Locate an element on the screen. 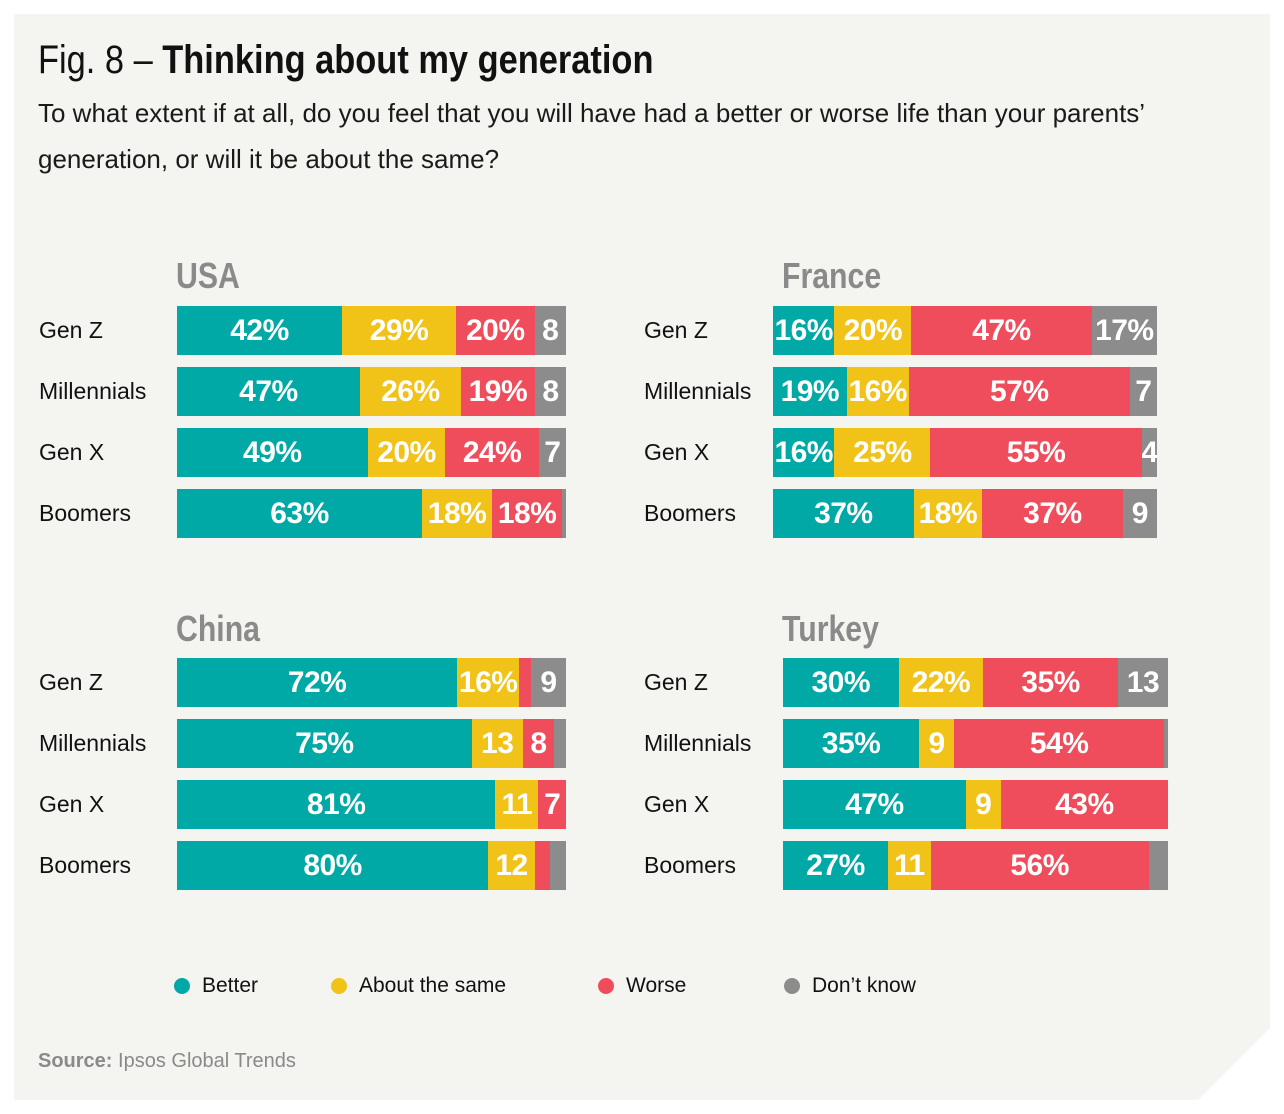  legend-item-better: Better is located at coordinates (216, 986).